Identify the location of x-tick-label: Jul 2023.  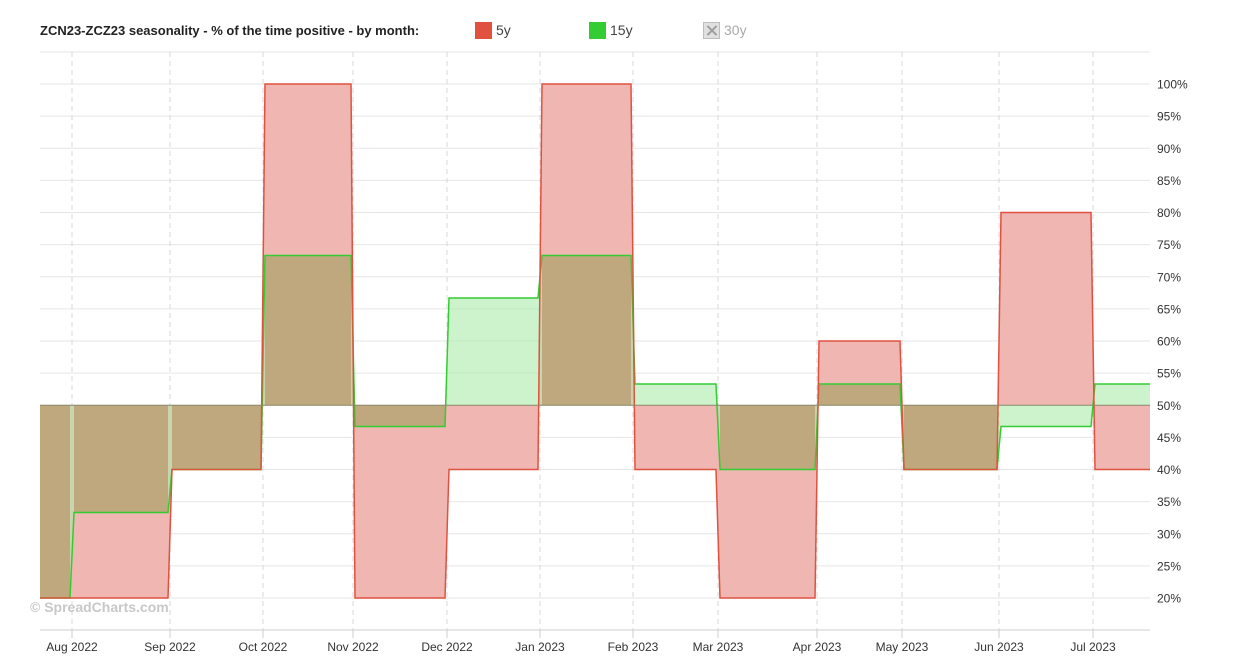
(1093, 647).